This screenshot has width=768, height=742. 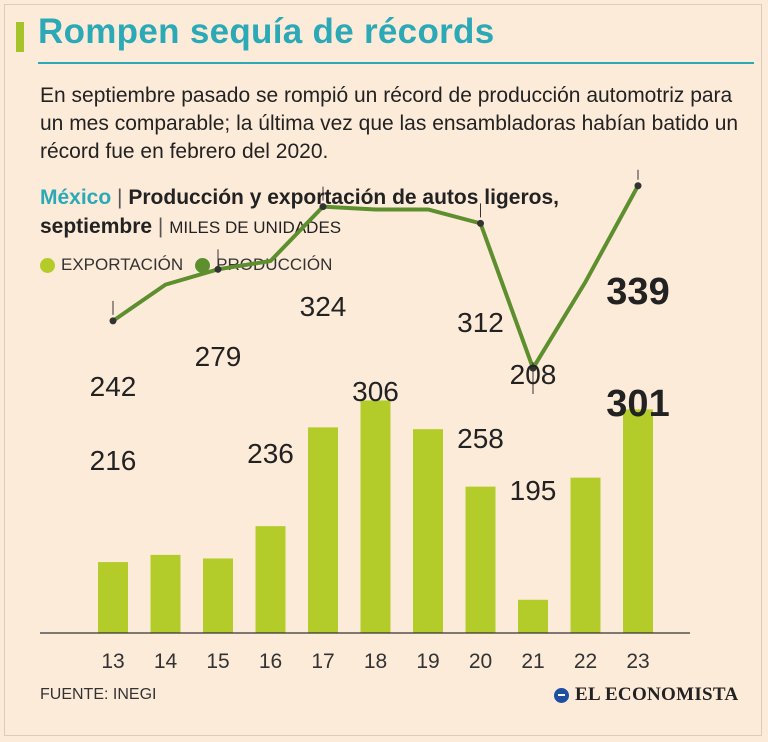 I want to click on legend-item-production: PRODUCCIÓN, so click(x=263, y=265).